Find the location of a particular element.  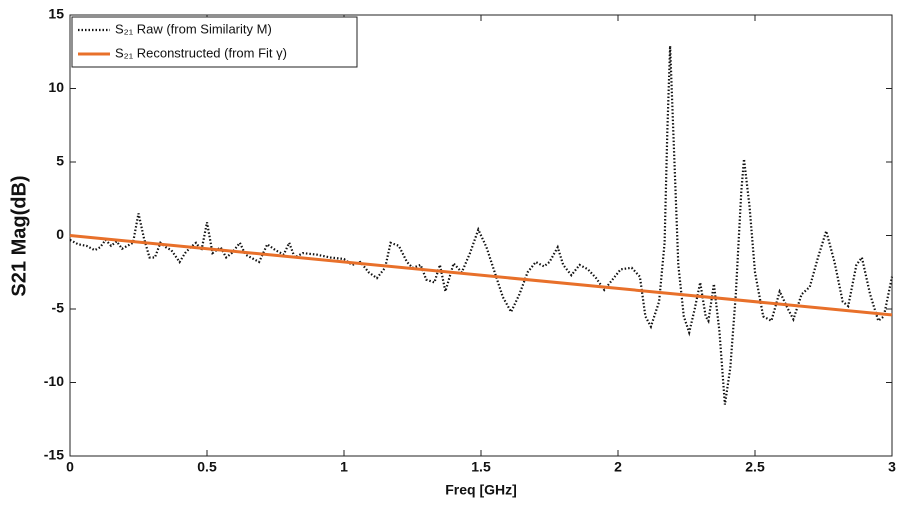

legend-label: S₂₁ Raw (from Similarity M) is located at coordinates (193, 28).